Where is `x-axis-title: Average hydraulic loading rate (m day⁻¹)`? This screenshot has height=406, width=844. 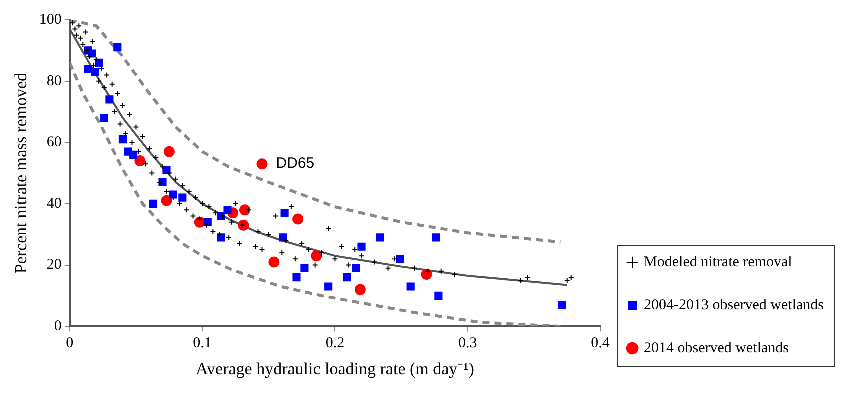 x-axis-title: Average hydraulic loading rate (m day⁻¹) is located at coordinates (335, 368).